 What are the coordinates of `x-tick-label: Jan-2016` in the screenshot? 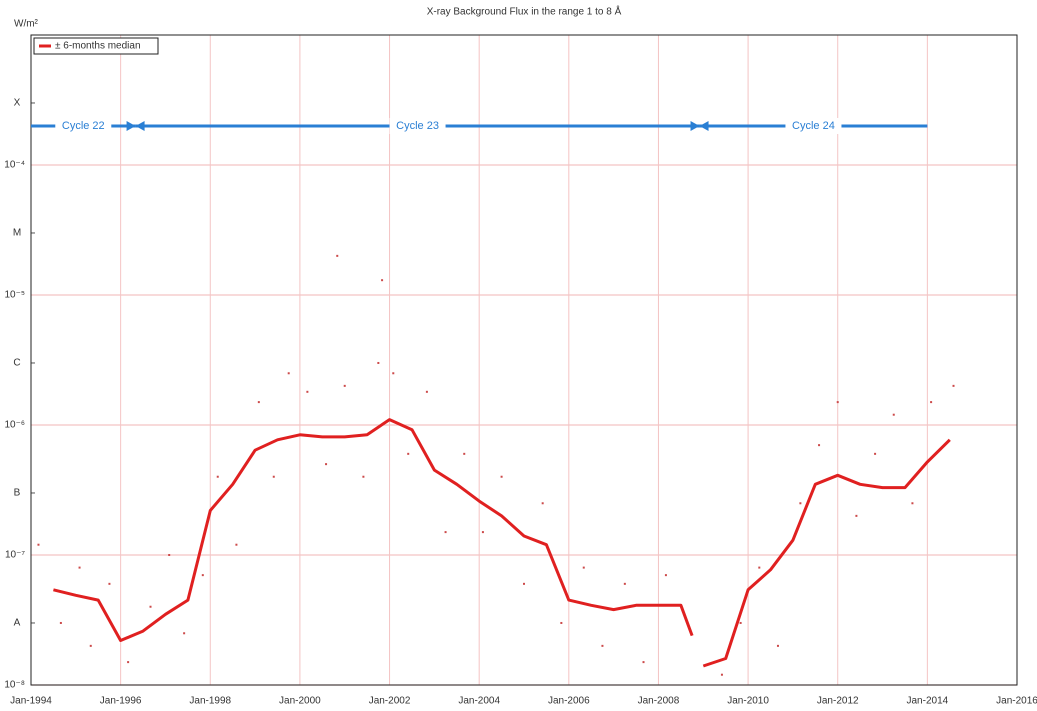 It's located at (1016, 701).